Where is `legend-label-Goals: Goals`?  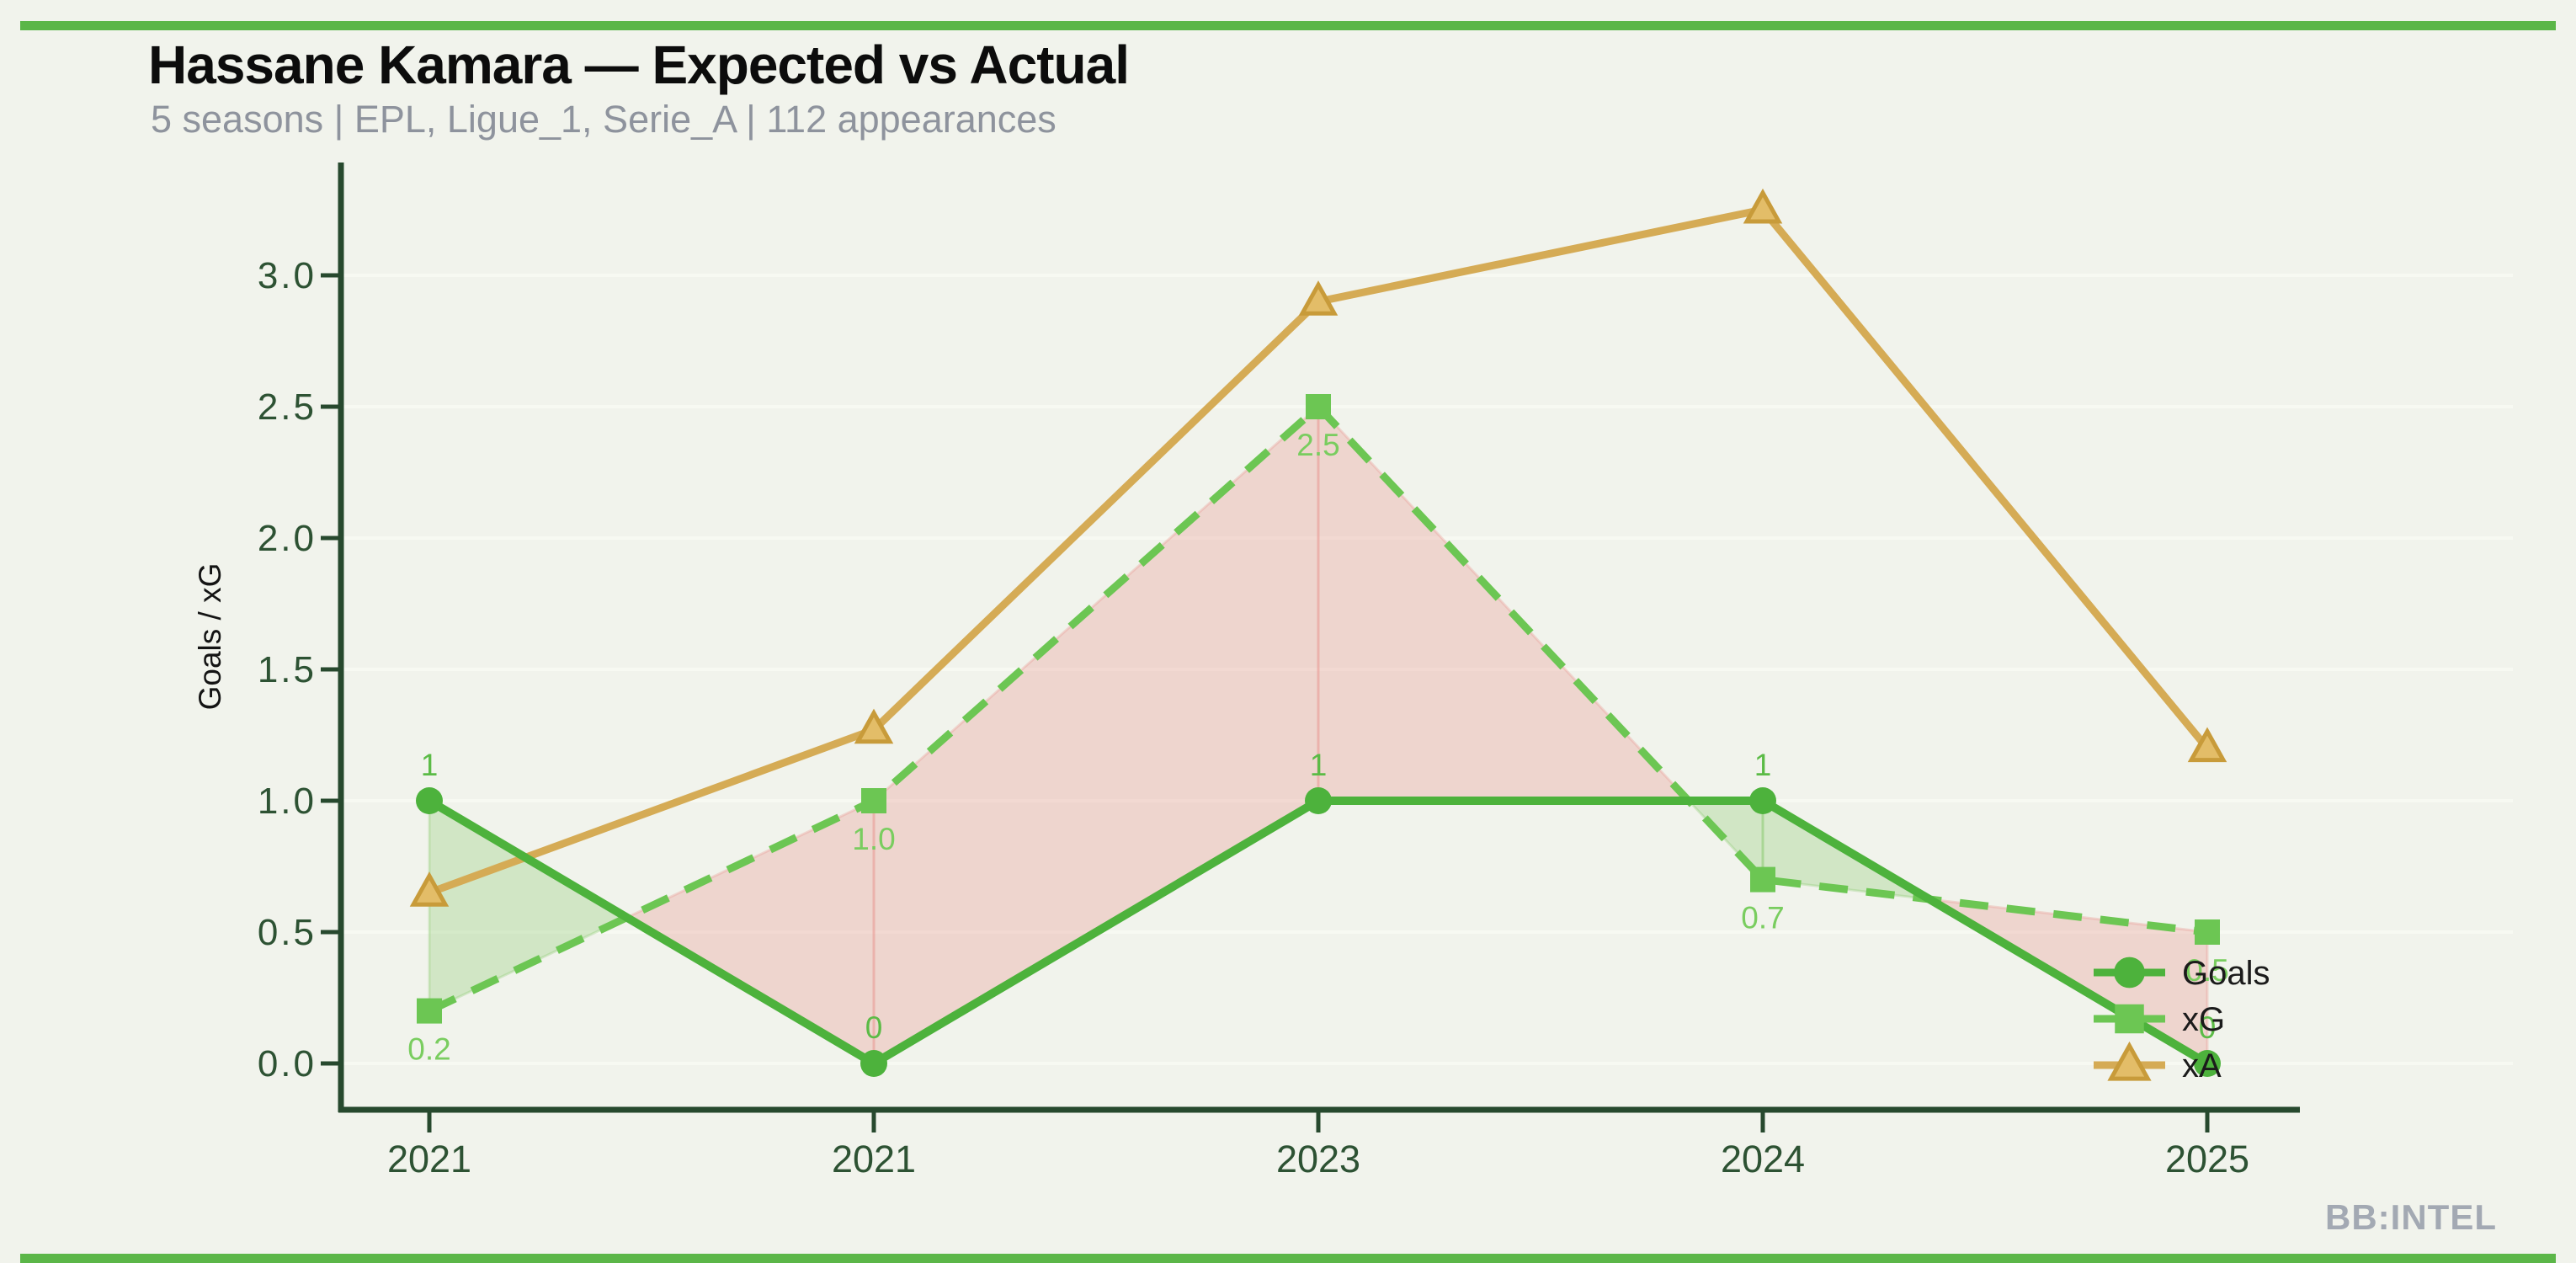
legend-label-Goals: Goals is located at coordinates (2226, 973).